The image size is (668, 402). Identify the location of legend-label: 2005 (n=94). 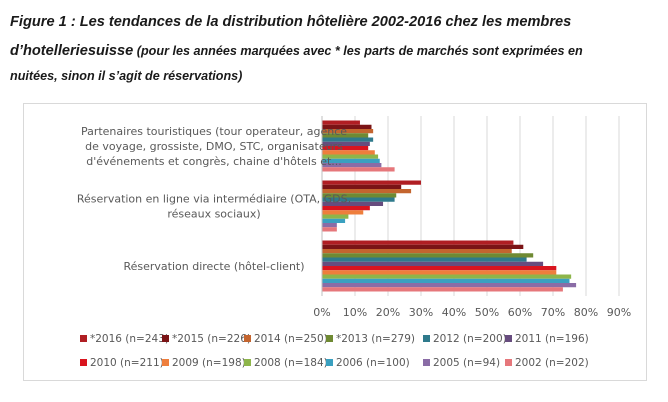
(466, 363).